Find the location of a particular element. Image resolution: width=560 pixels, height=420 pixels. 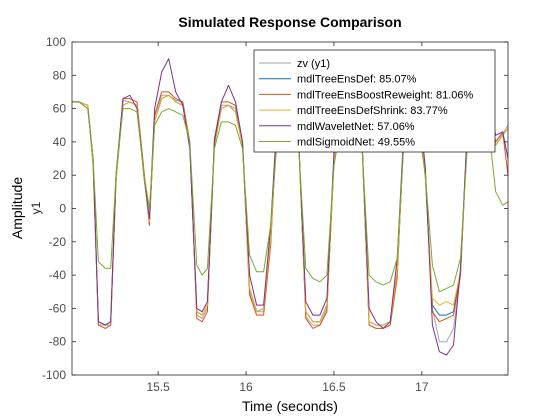

y-tick-label: -20 is located at coordinates (58, 242).